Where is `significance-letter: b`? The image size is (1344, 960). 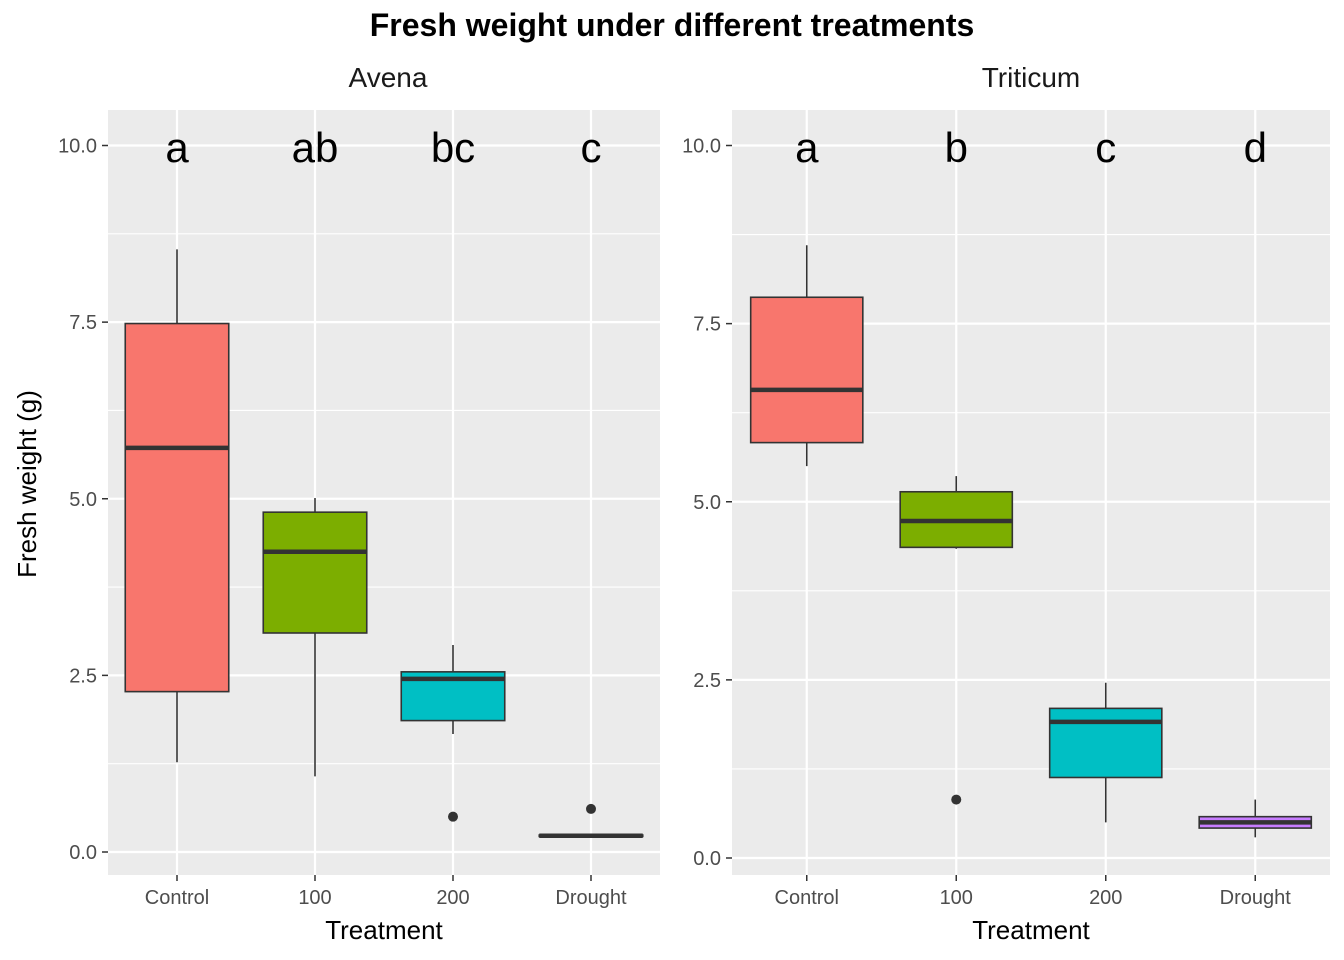
significance-letter: b is located at coordinates (956, 147).